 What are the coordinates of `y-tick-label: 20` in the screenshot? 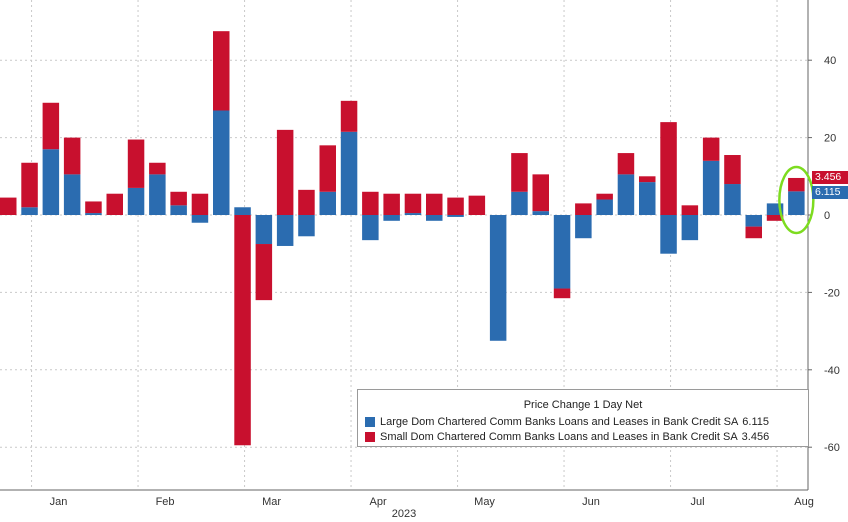 It's located at (830, 139).